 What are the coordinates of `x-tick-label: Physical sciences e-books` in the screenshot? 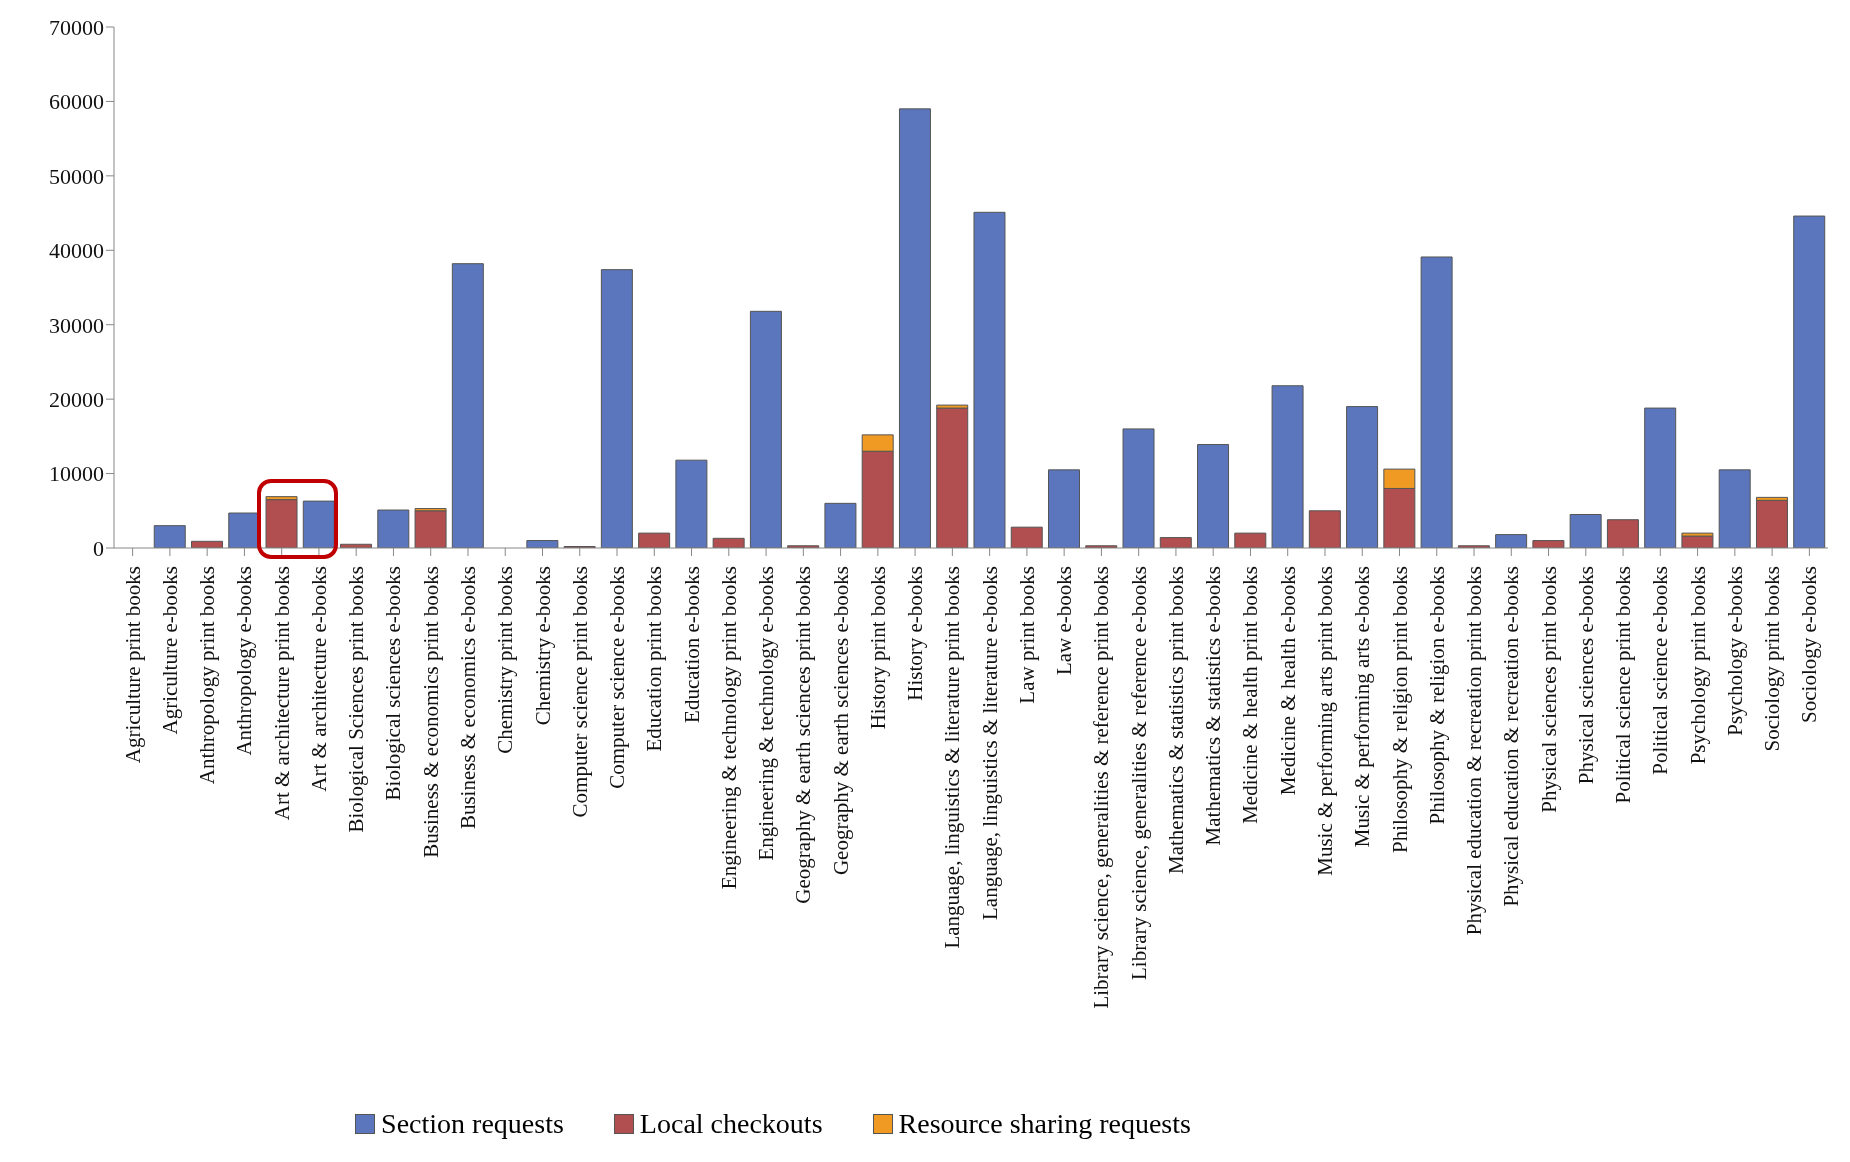 It's located at (1585, 675).